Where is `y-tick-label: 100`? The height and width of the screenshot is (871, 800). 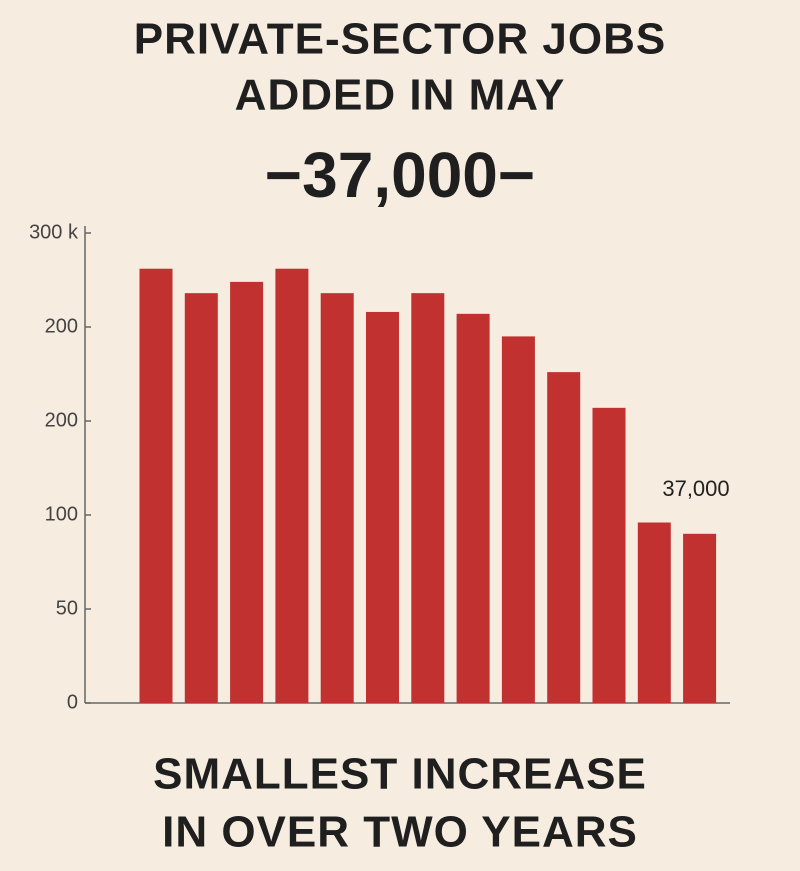
y-tick-label: 100 is located at coordinates (61, 514).